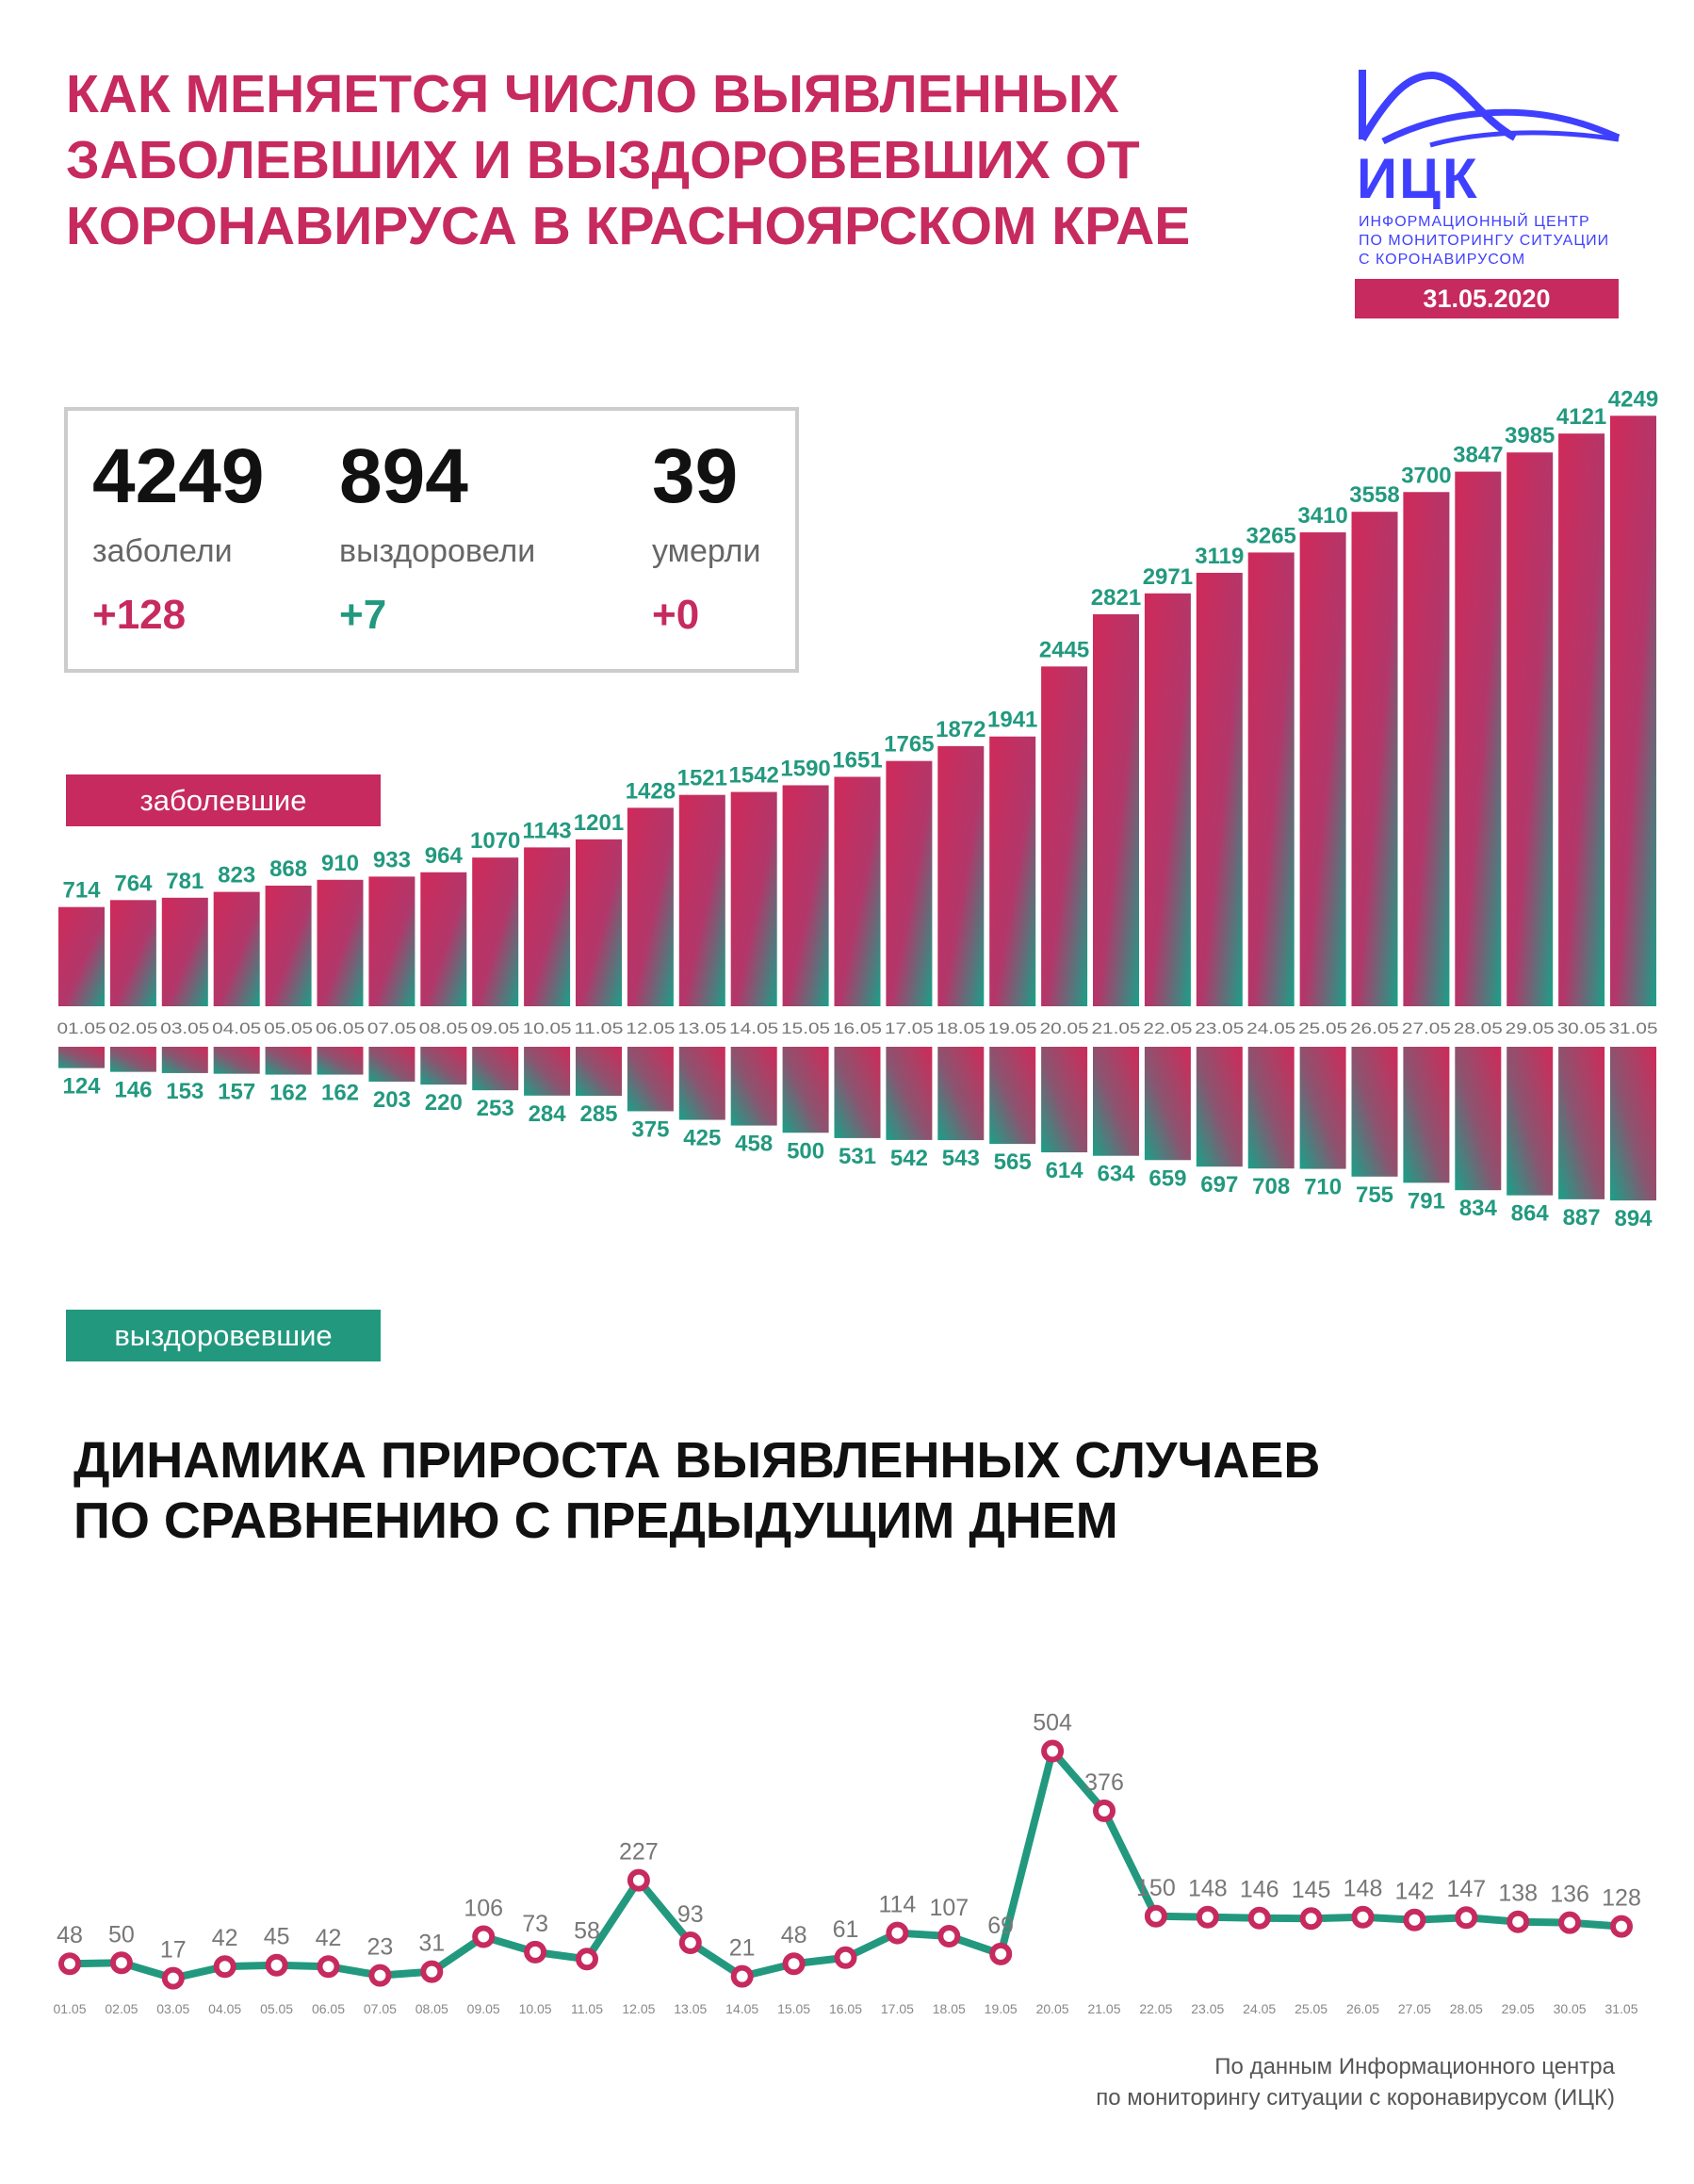 The height and width of the screenshot is (2184, 1694). I want to click on line-point-label: 45, so click(277, 1937).